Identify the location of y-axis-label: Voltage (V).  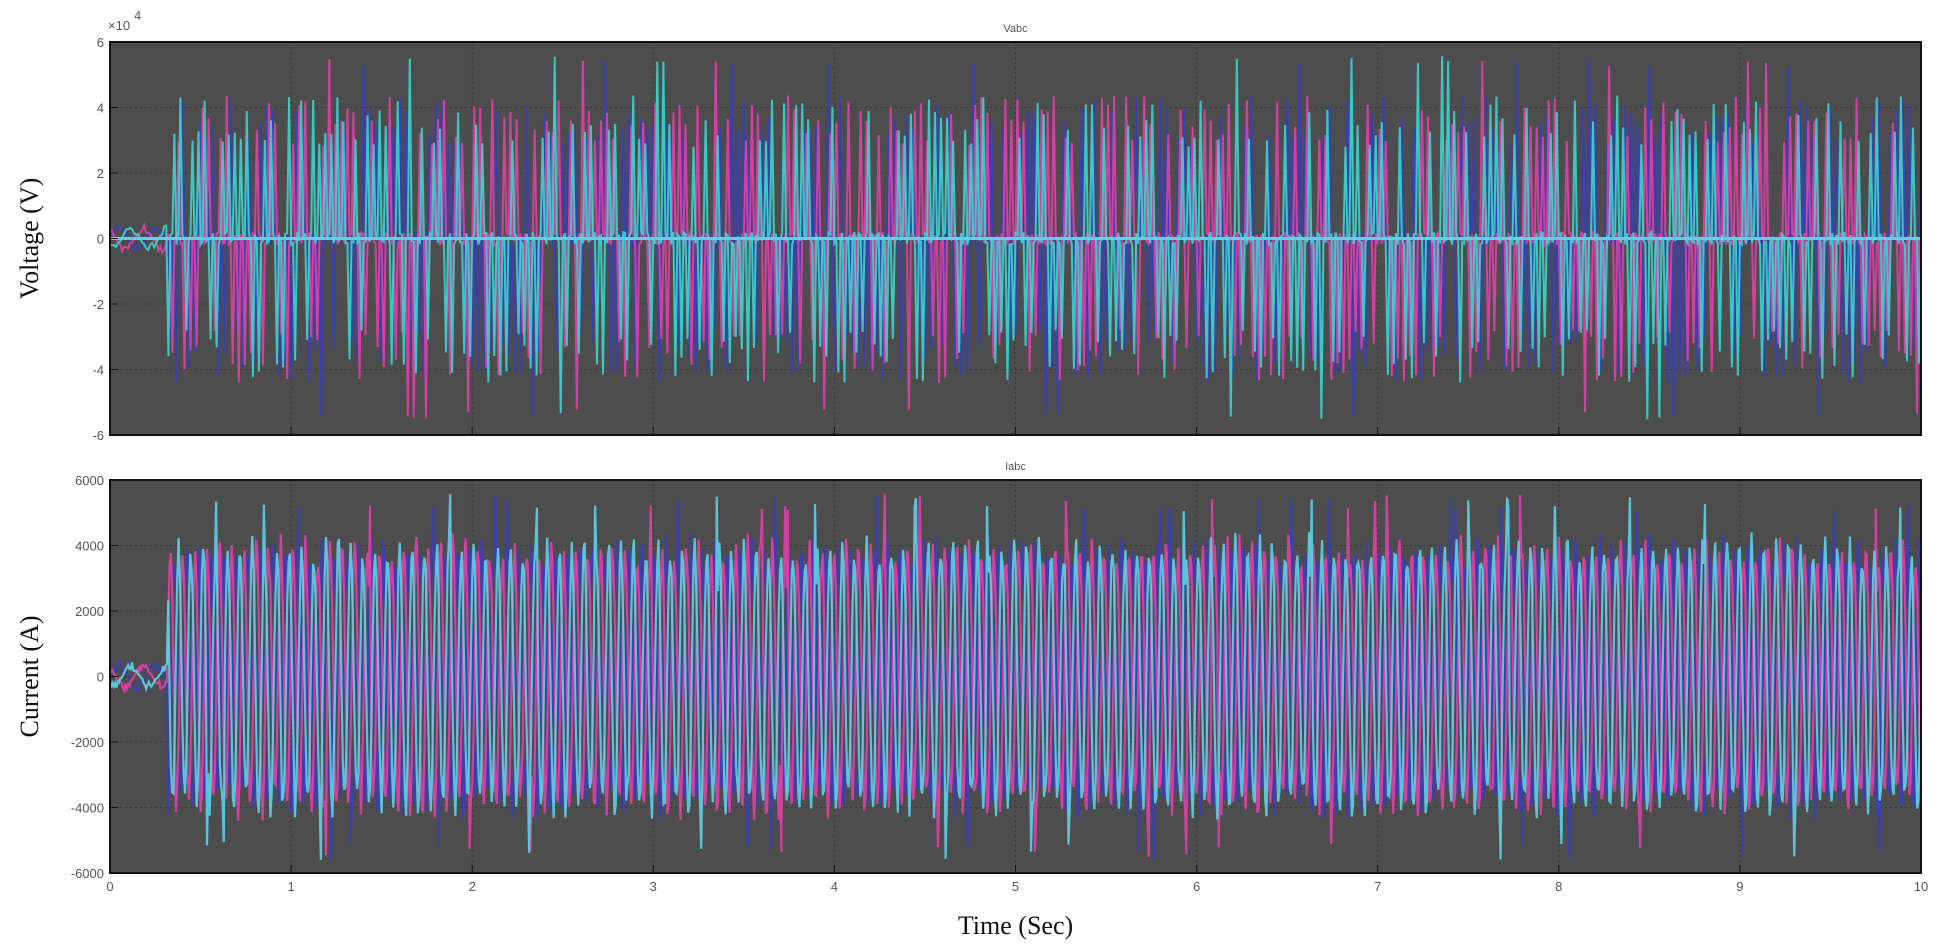
(29, 239).